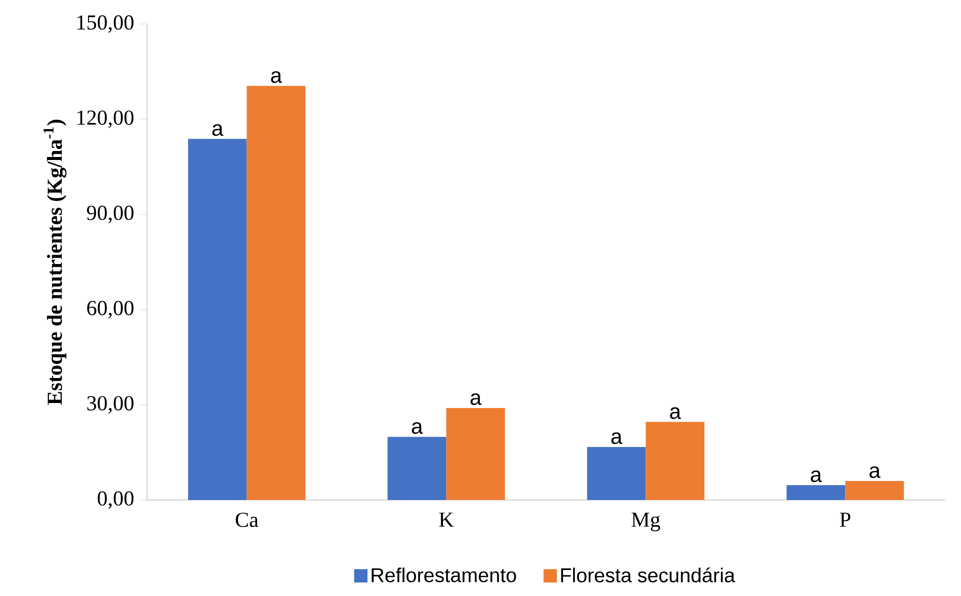 The height and width of the screenshot is (596, 961). What do you see at coordinates (247, 520) in the screenshot?
I see `x-tick-label: Ca` at bounding box center [247, 520].